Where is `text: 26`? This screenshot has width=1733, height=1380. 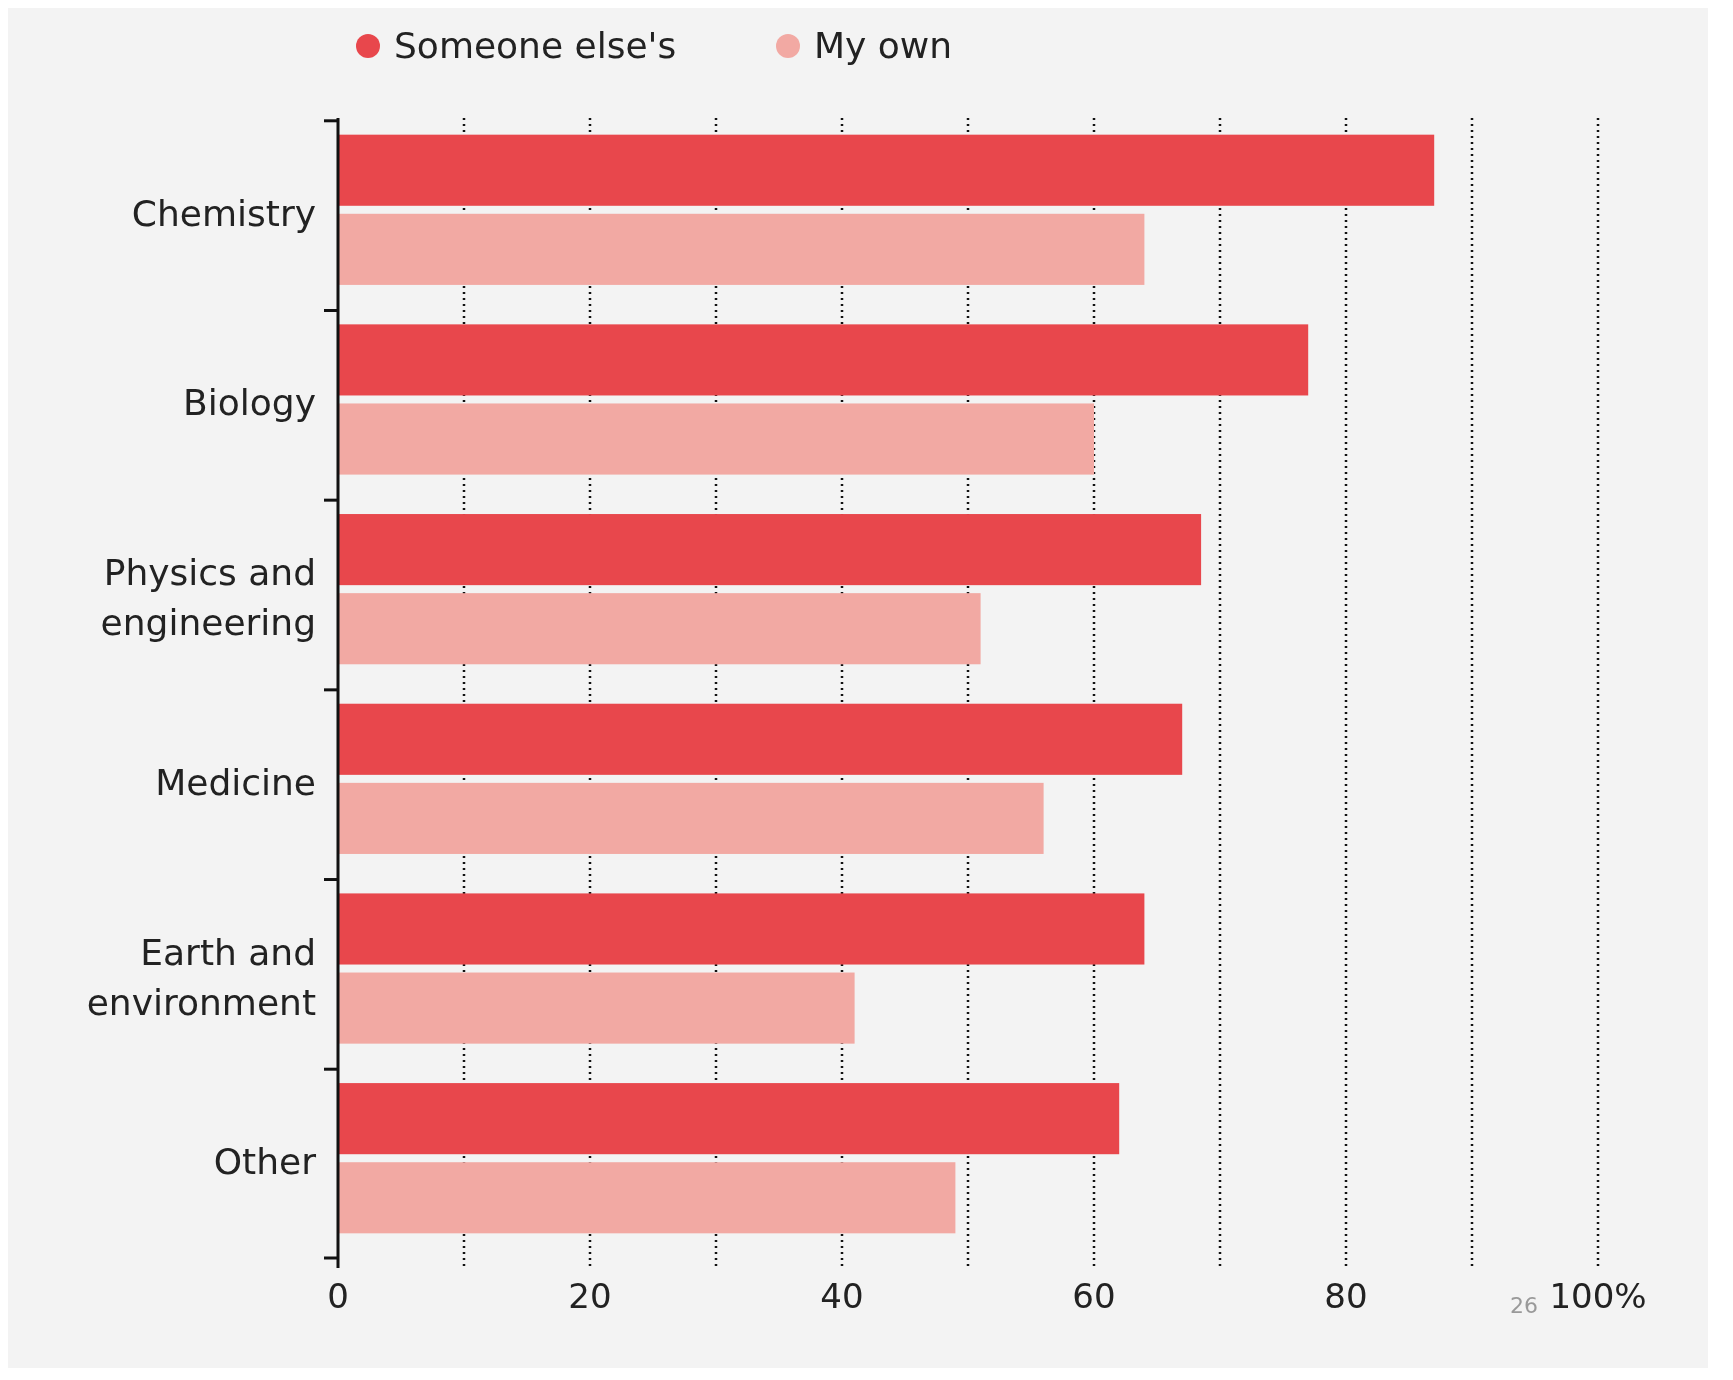 text: 26 is located at coordinates (1524, 1305).